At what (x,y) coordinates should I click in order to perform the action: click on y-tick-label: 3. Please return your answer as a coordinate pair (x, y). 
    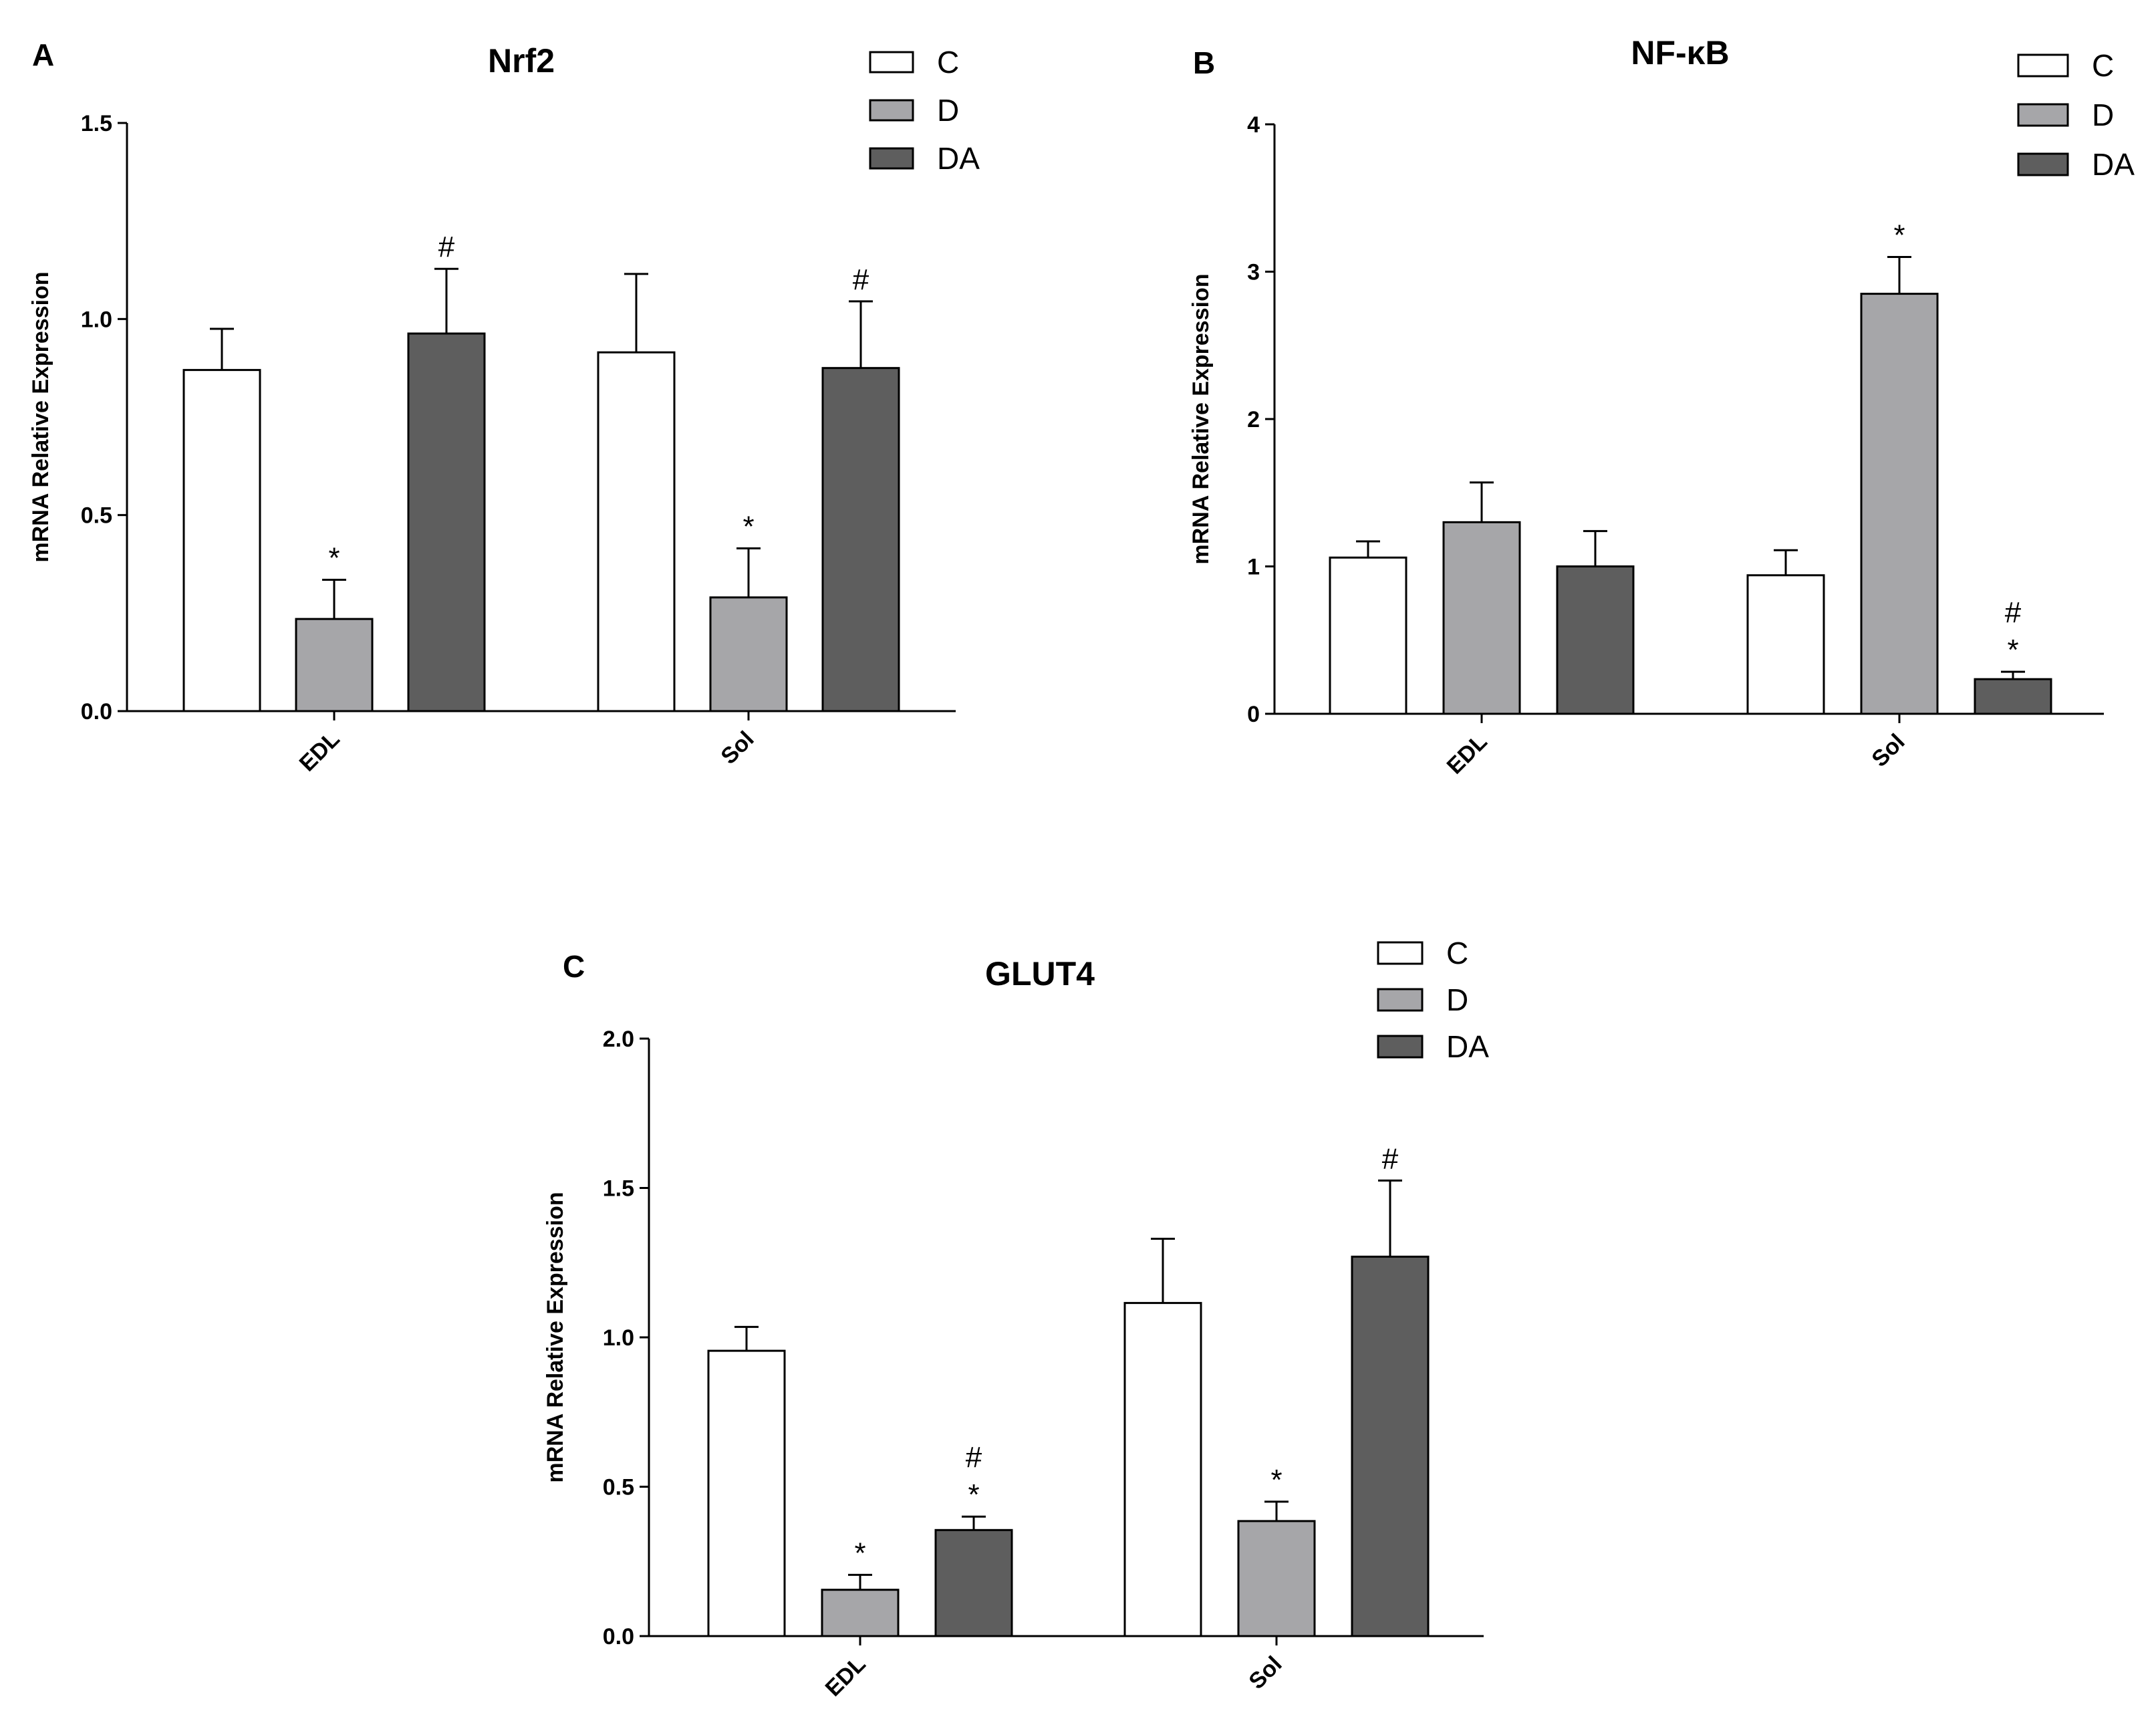
    Looking at the image, I should click on (1253, 272).